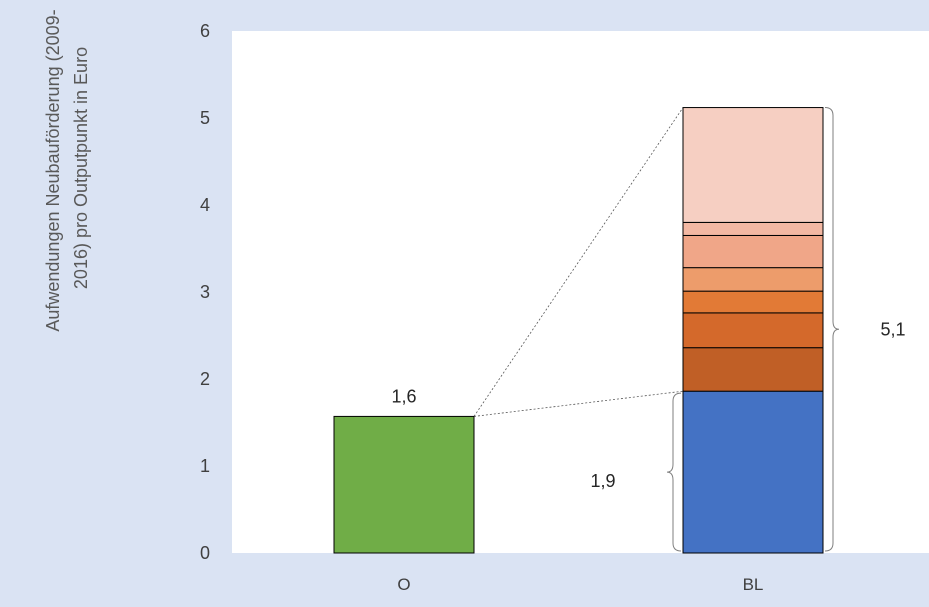 This screenshot has height=607, width=929. What do you see at coordinates (205, 553) in the screenshot?
I see `y-tick-label: 0` at bounding box center [205, 553].